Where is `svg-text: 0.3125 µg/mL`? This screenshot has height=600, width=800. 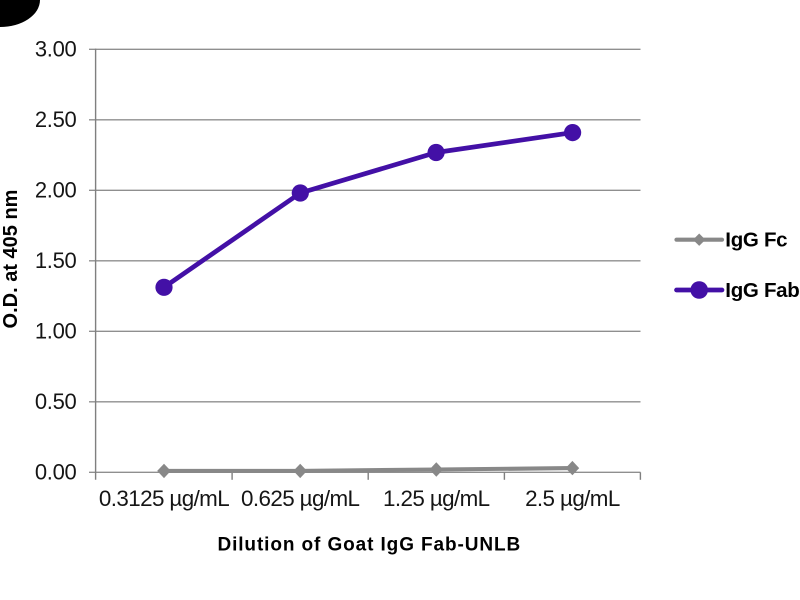
svg-text: 0.3125 µg/mL is located at coordinates (164, 498).